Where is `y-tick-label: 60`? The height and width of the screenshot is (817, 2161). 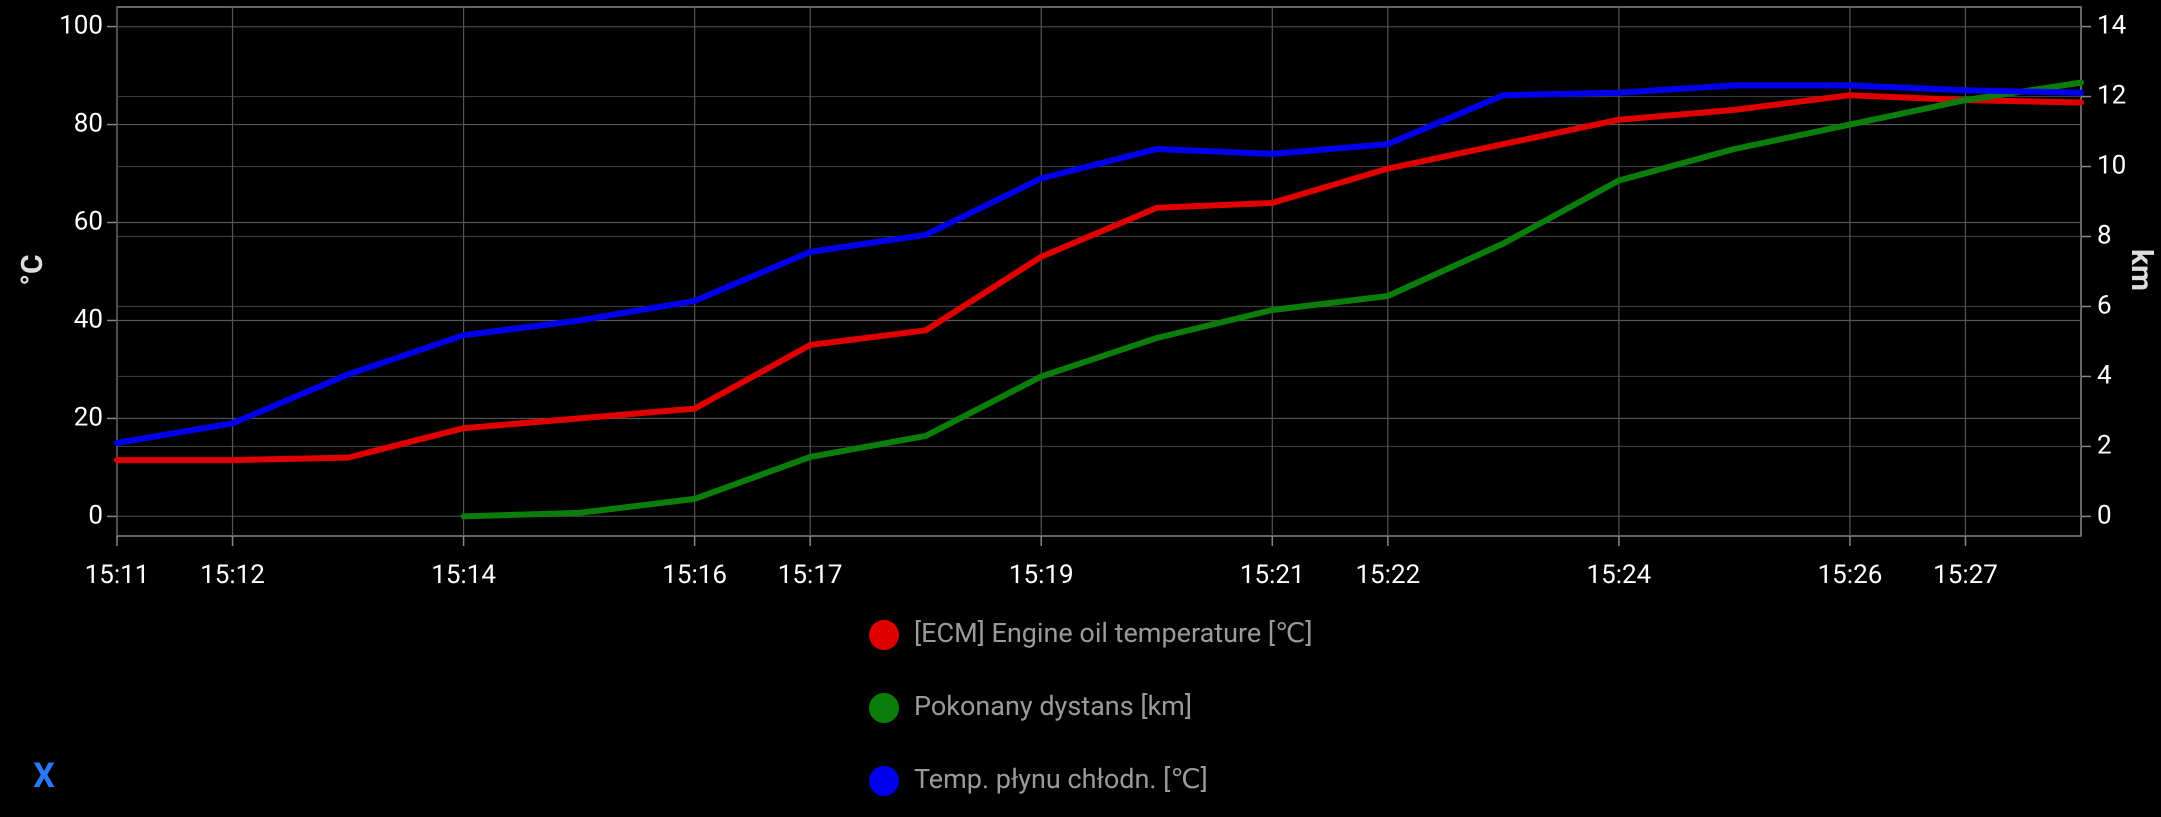
y-tick-label: 60 is located at coordinates (88, 221).